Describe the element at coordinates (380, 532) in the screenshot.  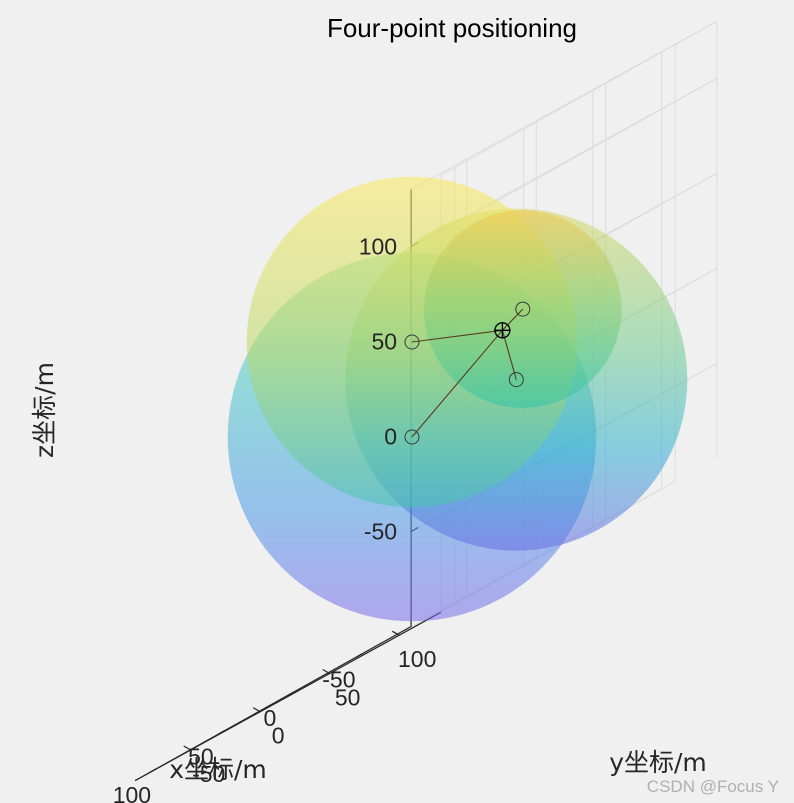
I see `z-tick-label: -50` at that location.